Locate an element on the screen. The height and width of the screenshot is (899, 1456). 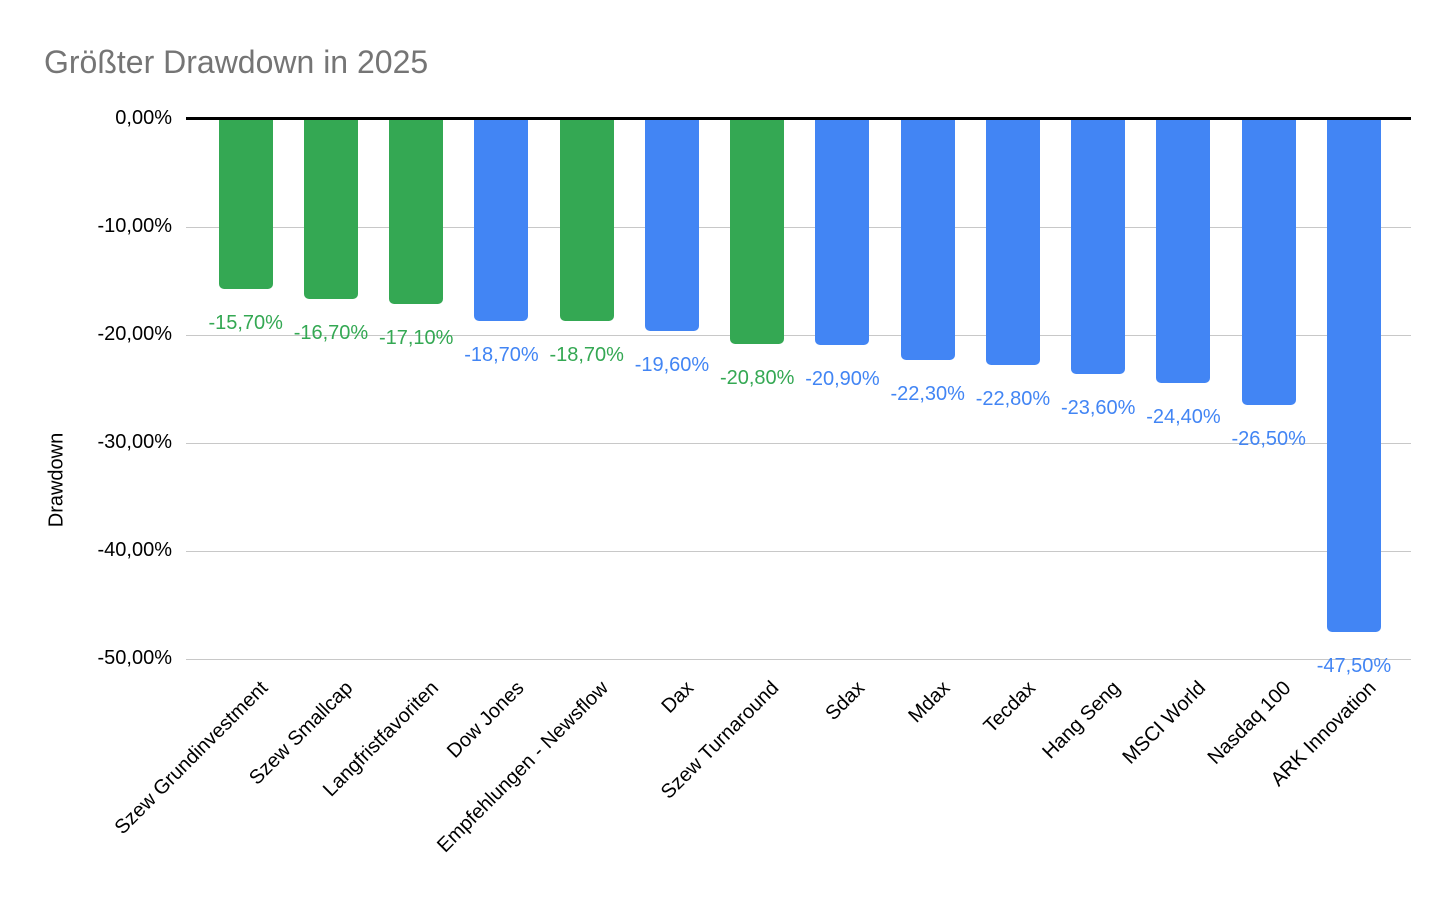
chart-title: Größter Drawdown in 2025 is located at coordinates (236, 62).